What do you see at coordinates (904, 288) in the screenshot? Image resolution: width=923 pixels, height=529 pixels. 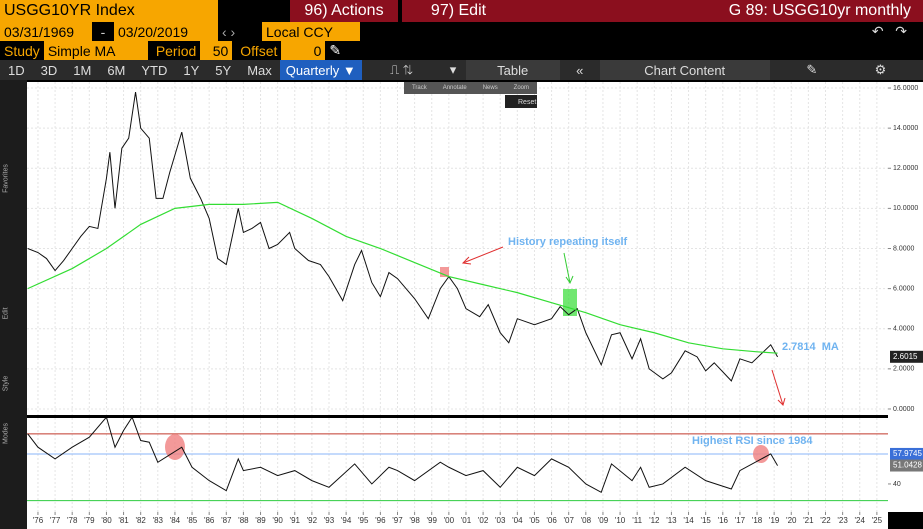 I see `y-tick-label: 6.0000` at bounding box center [904, 288].